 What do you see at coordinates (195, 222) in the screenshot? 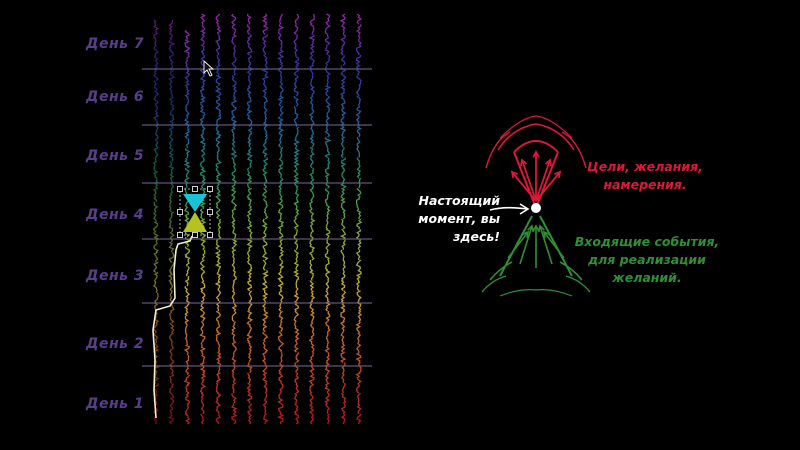
I see `hourglass-bottom` at bounding box center [195, 222].